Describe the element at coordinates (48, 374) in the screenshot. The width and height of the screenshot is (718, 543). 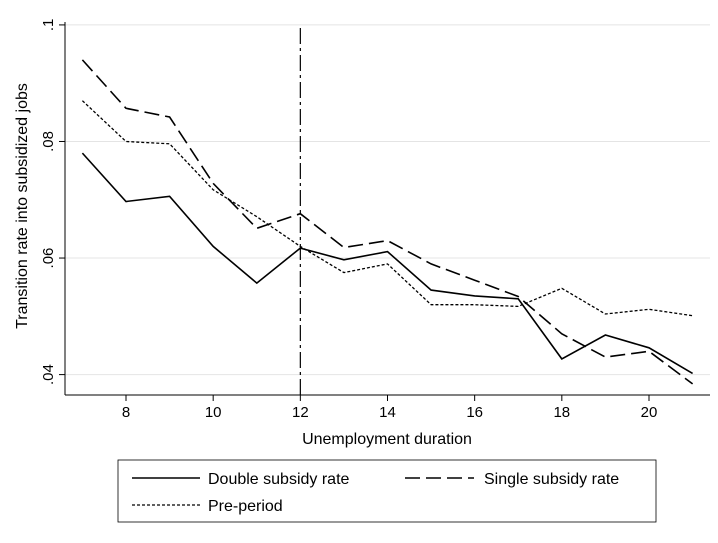
I see `y-tick-label: .04` at that location.